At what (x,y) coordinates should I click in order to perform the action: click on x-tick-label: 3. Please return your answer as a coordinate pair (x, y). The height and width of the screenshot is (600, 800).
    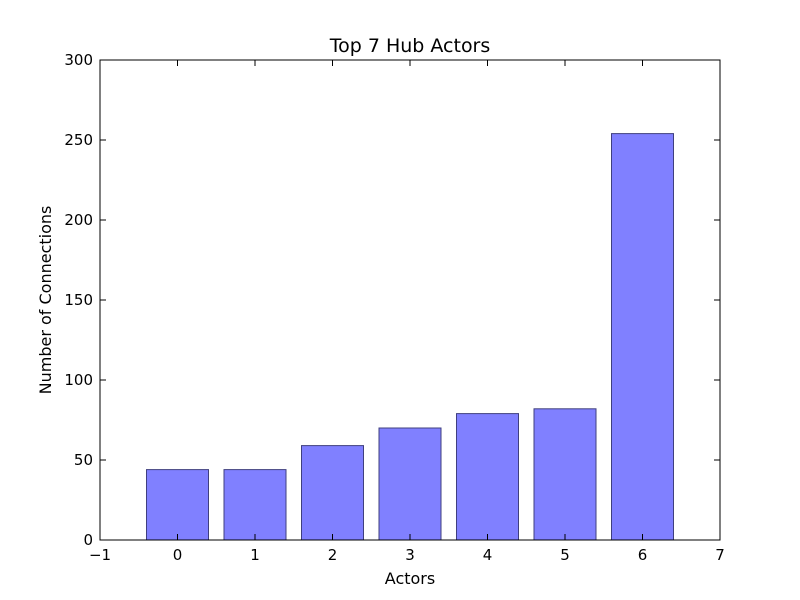
    Looking at the image, I should click on (410, 555).